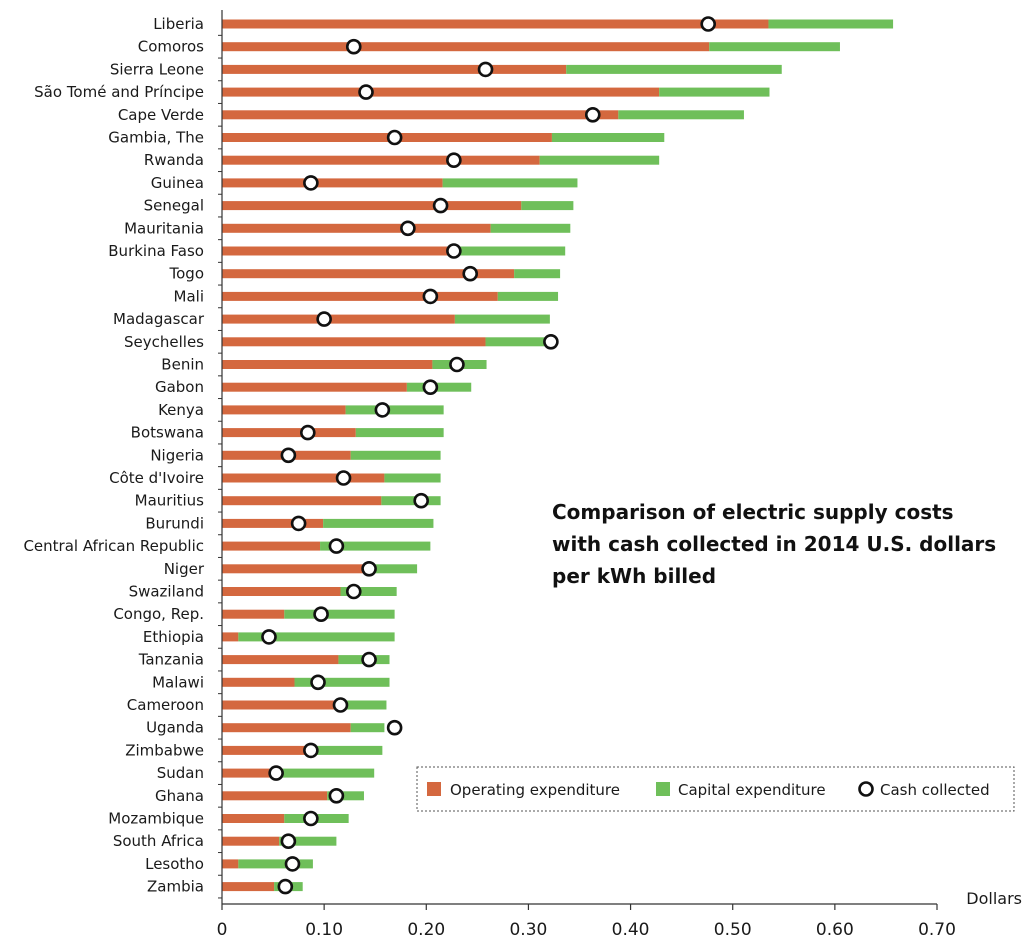 The width and height of the screenshot is (1025, 944). Describe the element at coordinates (835, 930) in the screenshot. I see `x-tick-label: 0.60` at that location.